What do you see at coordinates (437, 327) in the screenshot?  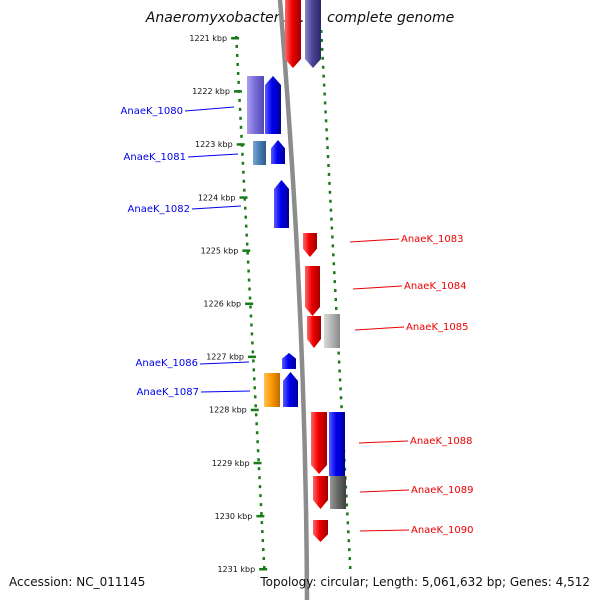 I see `gene-label: AnaeK_1085` at bounding box center [437, 327].